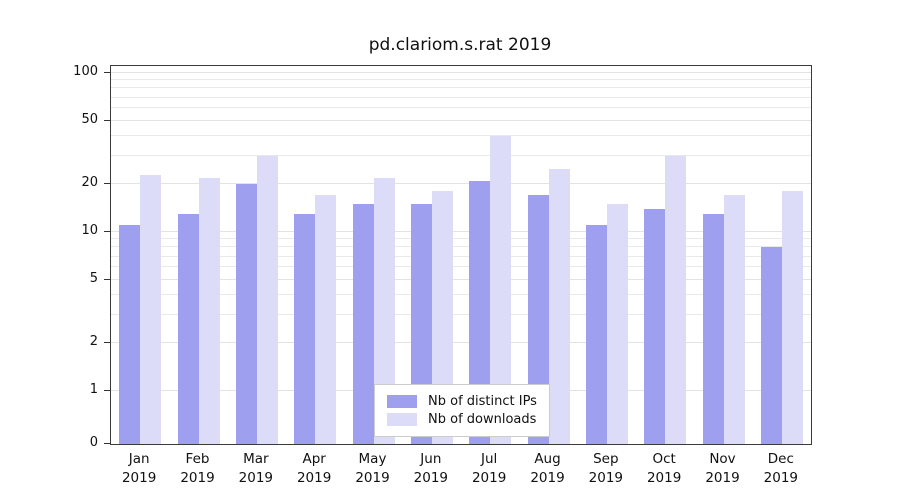 This screenshot has height=500, width=900. I want to click on y-tick-label: 0, so click(93, 442).